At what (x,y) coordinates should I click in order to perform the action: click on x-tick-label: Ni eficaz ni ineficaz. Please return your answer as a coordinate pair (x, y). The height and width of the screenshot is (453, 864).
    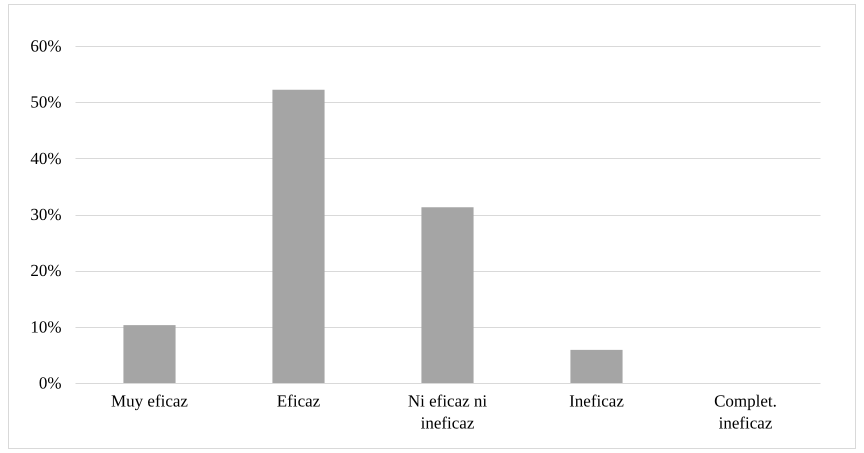
    Looking at the image, I should click on (448, 412).